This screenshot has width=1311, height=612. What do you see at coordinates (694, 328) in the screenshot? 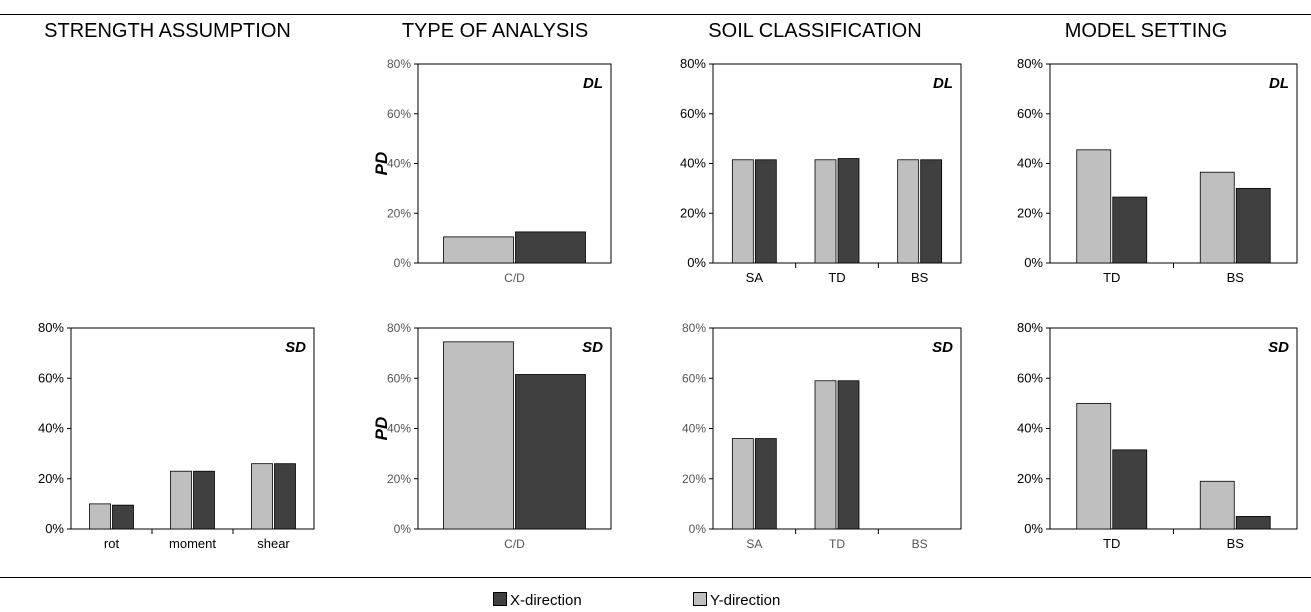
I see `chart-5-ytick-label: 80%` at bounding box center [694, 328].